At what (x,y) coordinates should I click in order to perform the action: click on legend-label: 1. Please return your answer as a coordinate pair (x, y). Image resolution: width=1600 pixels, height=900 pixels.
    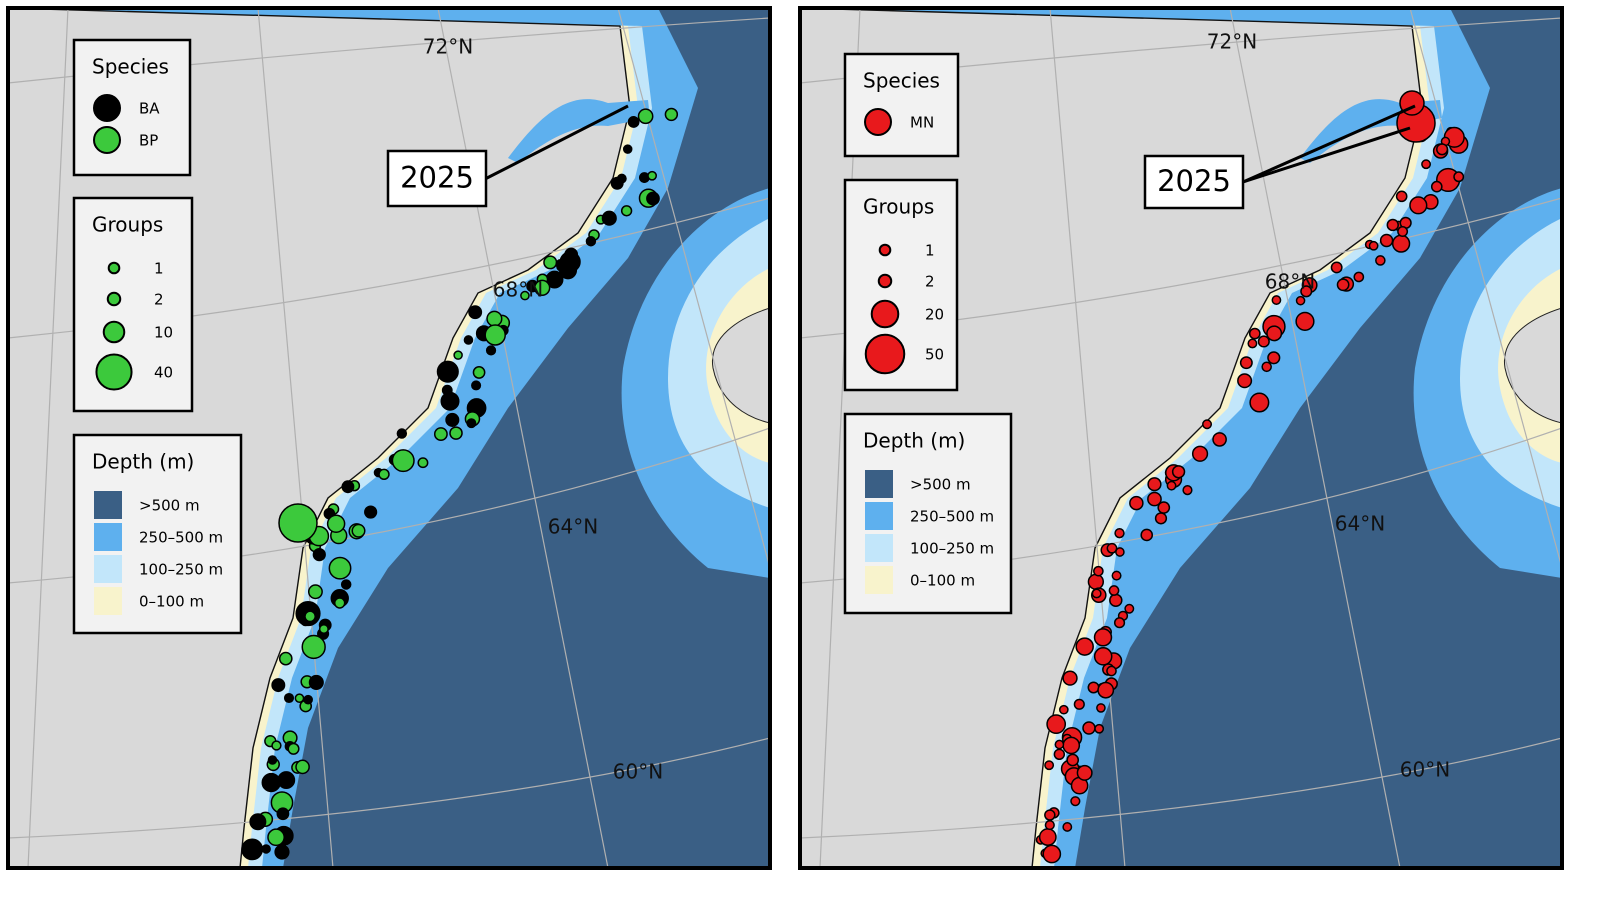
    Looking at the image, I should click on (159, 269).